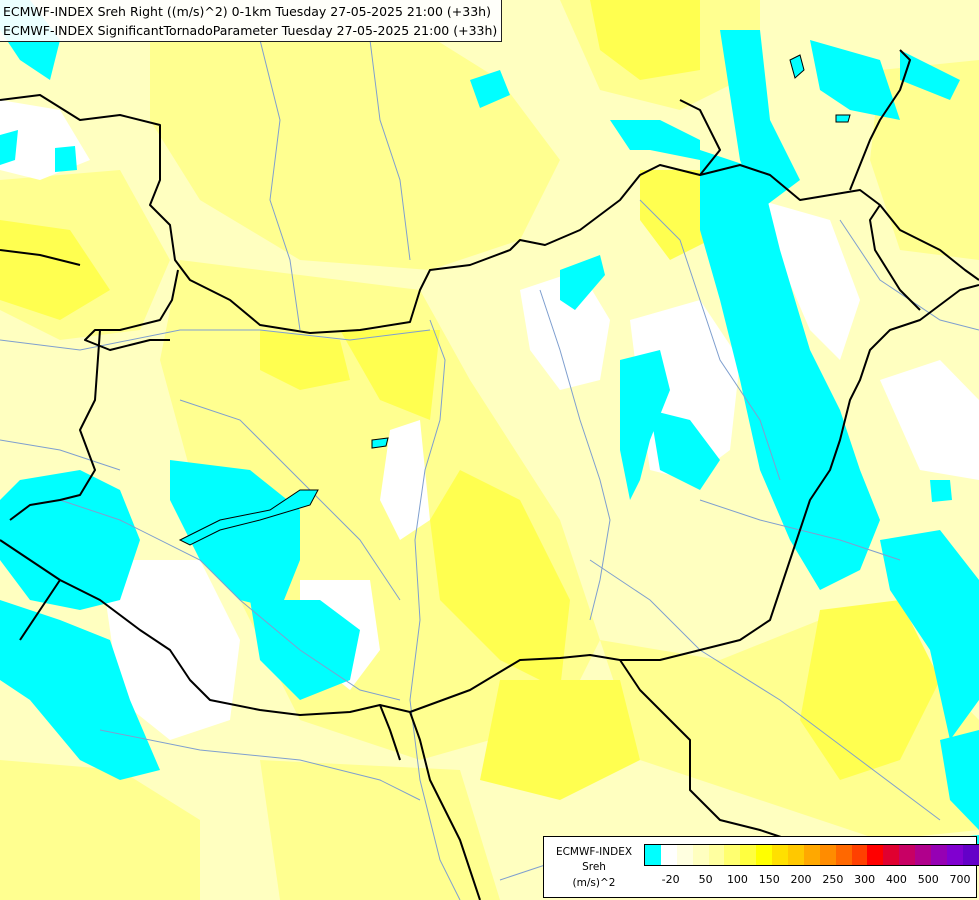 This screenshot has width=979, height=900. What do you see at coordinates (737, 879) in the screenshot?
I see `legend-tick-label: 100` at bounding box center [737, 879].